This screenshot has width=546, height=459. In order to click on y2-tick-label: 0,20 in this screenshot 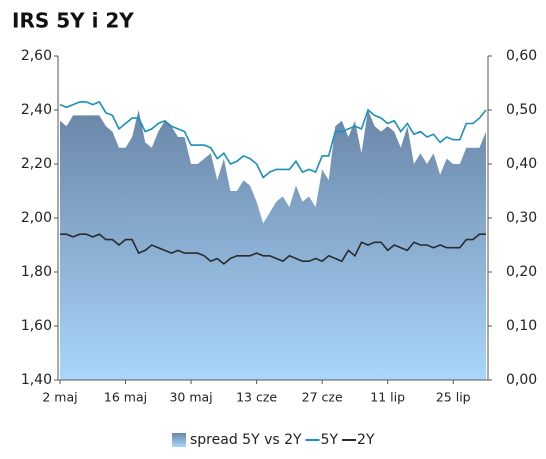, I will do `click(521, 272)`.